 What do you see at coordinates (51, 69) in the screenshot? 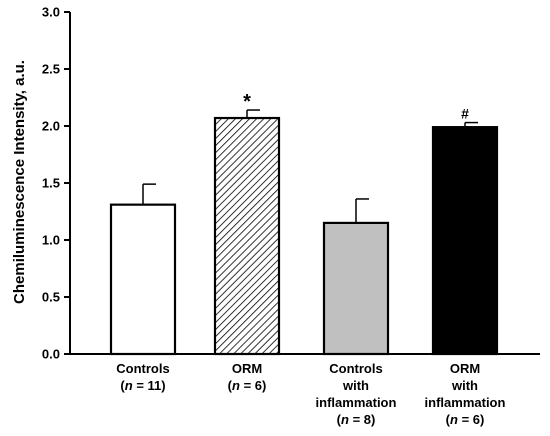
I see `y-tick-label: 2.5` at bounding box center [51, 69].